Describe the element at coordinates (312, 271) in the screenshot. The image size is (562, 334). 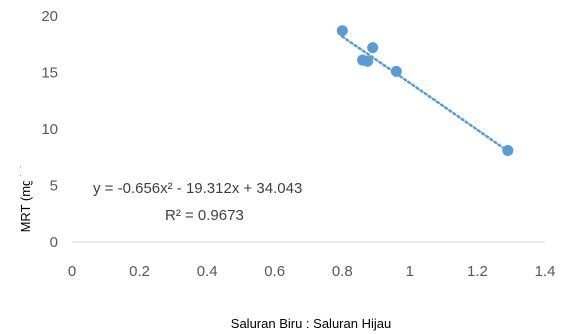
I see `x-axis-ticks: 0 0.2 0.4 0.6 0.8 1 1.2 1.4` at that location.